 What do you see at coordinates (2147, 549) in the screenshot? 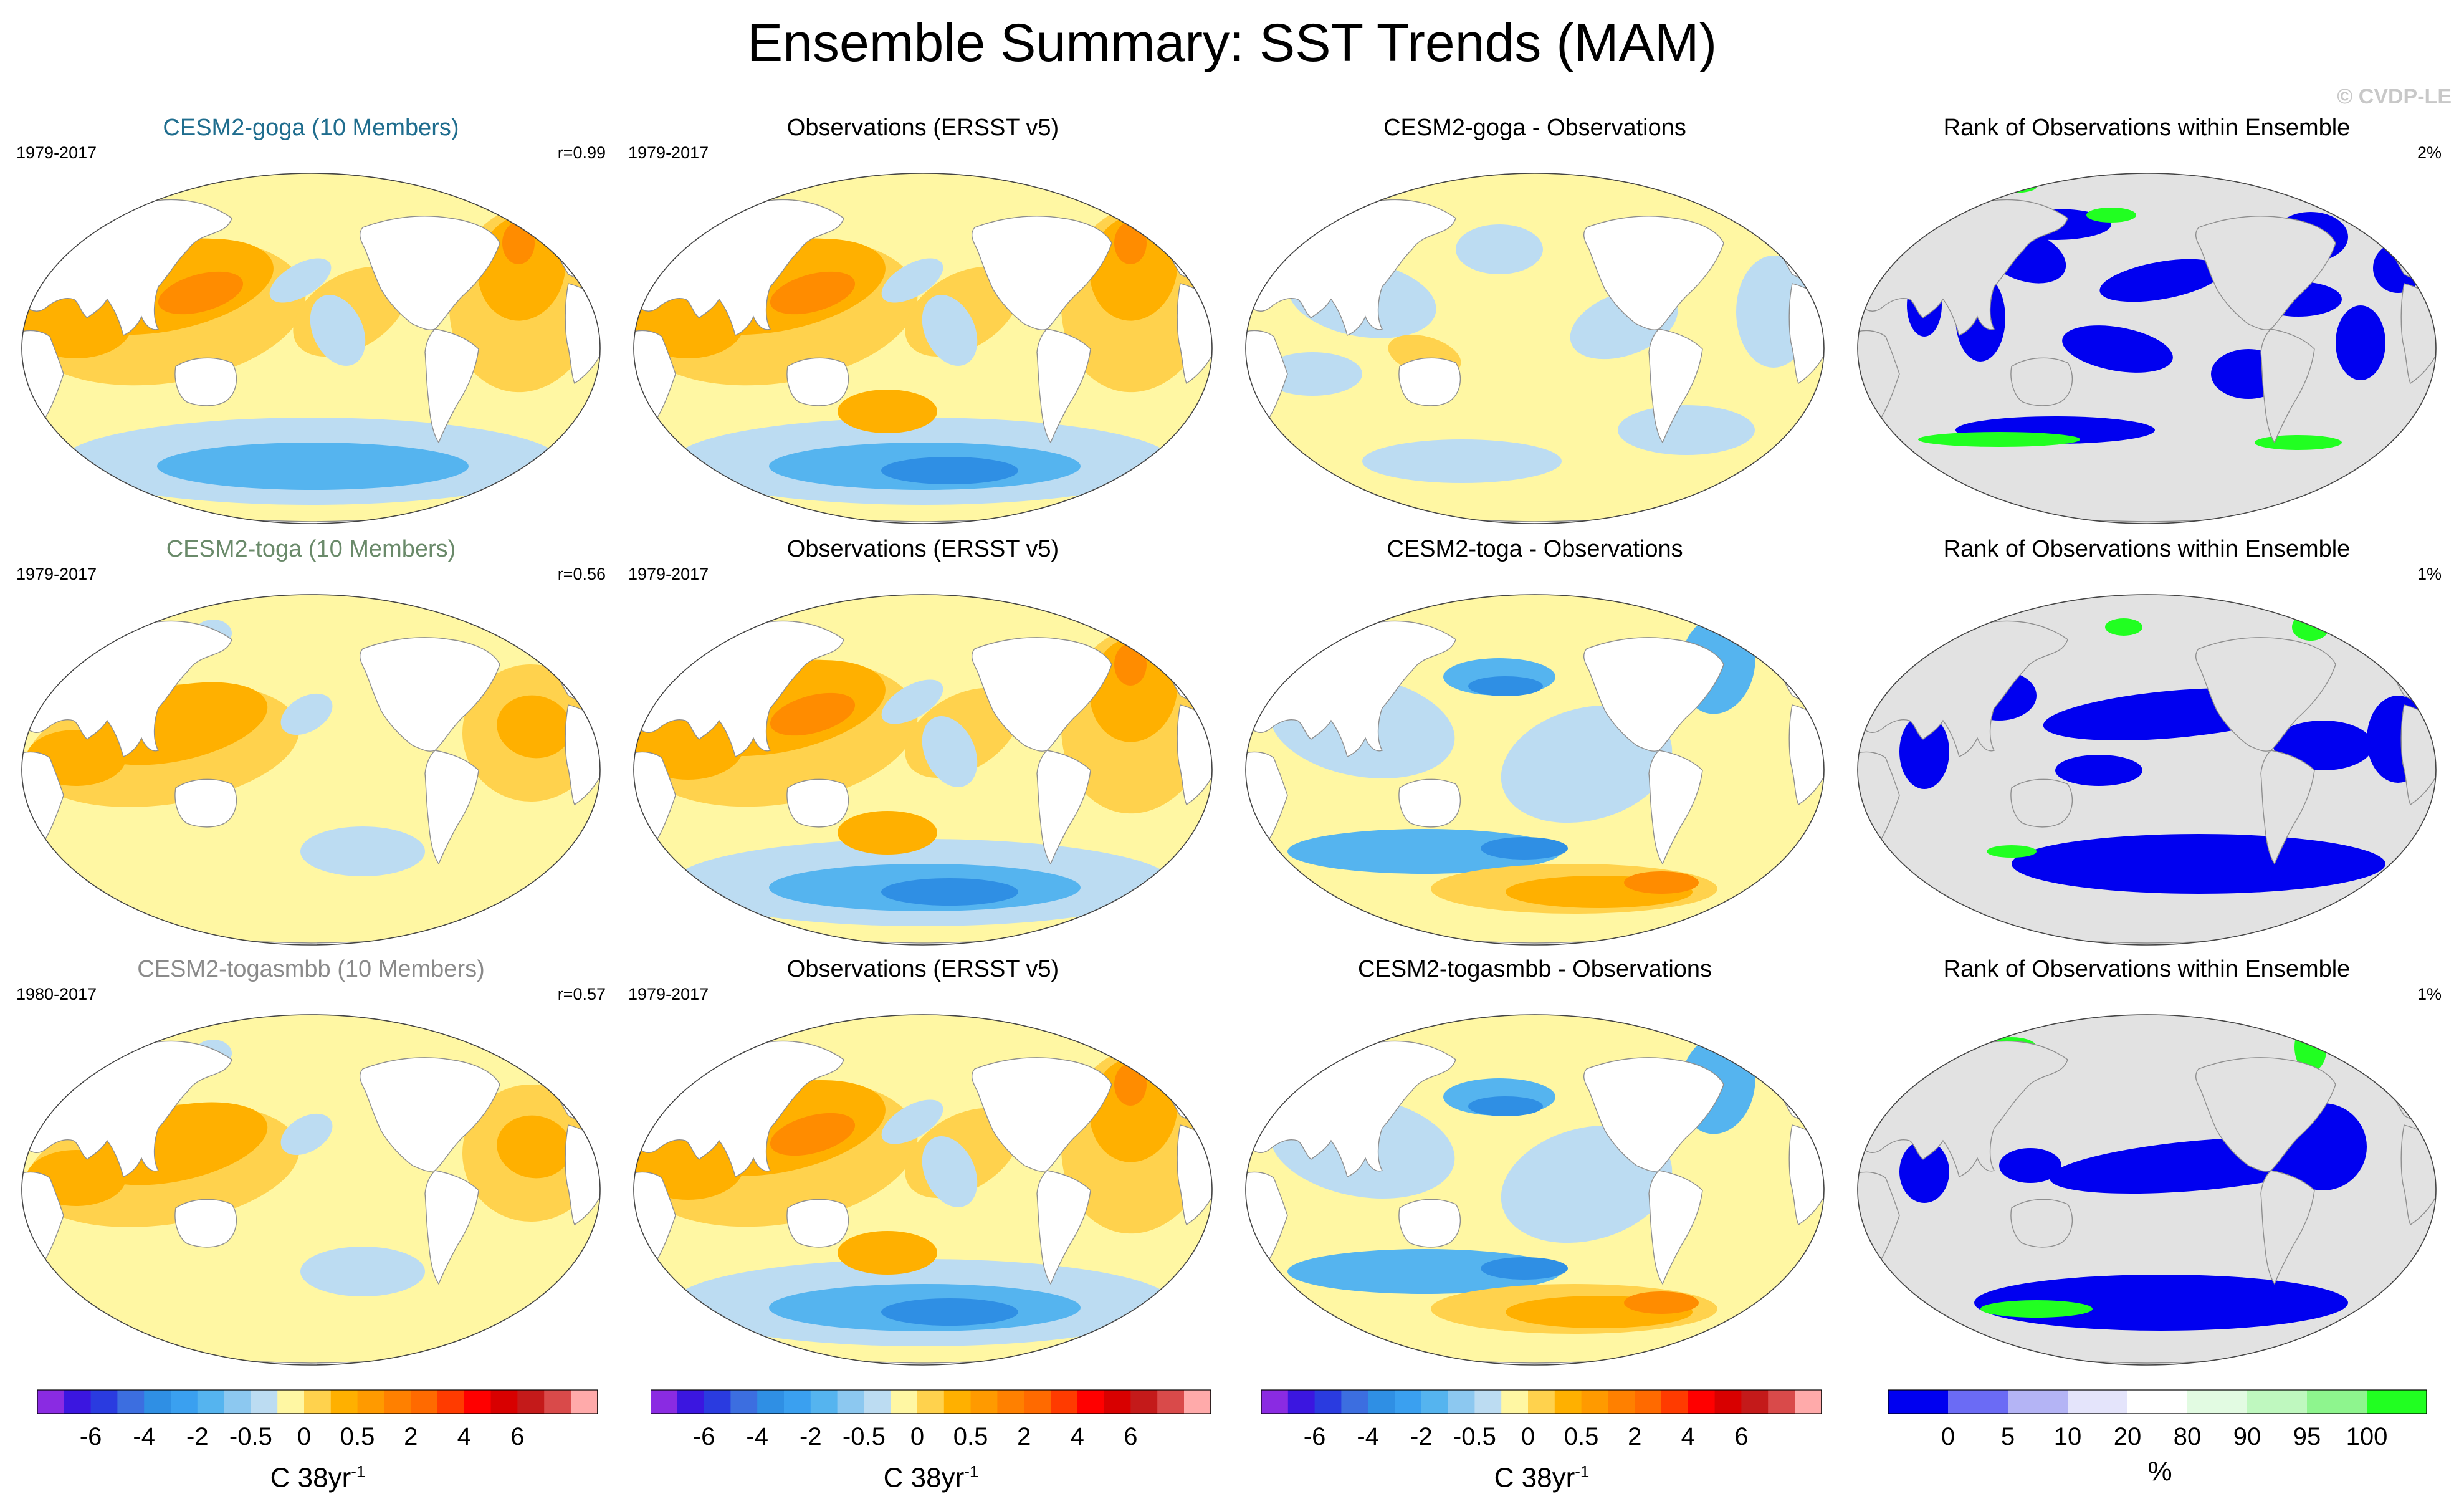
I see `panel-title: Rank of Observations within Ensemble` at bounding box center [2147, 549].